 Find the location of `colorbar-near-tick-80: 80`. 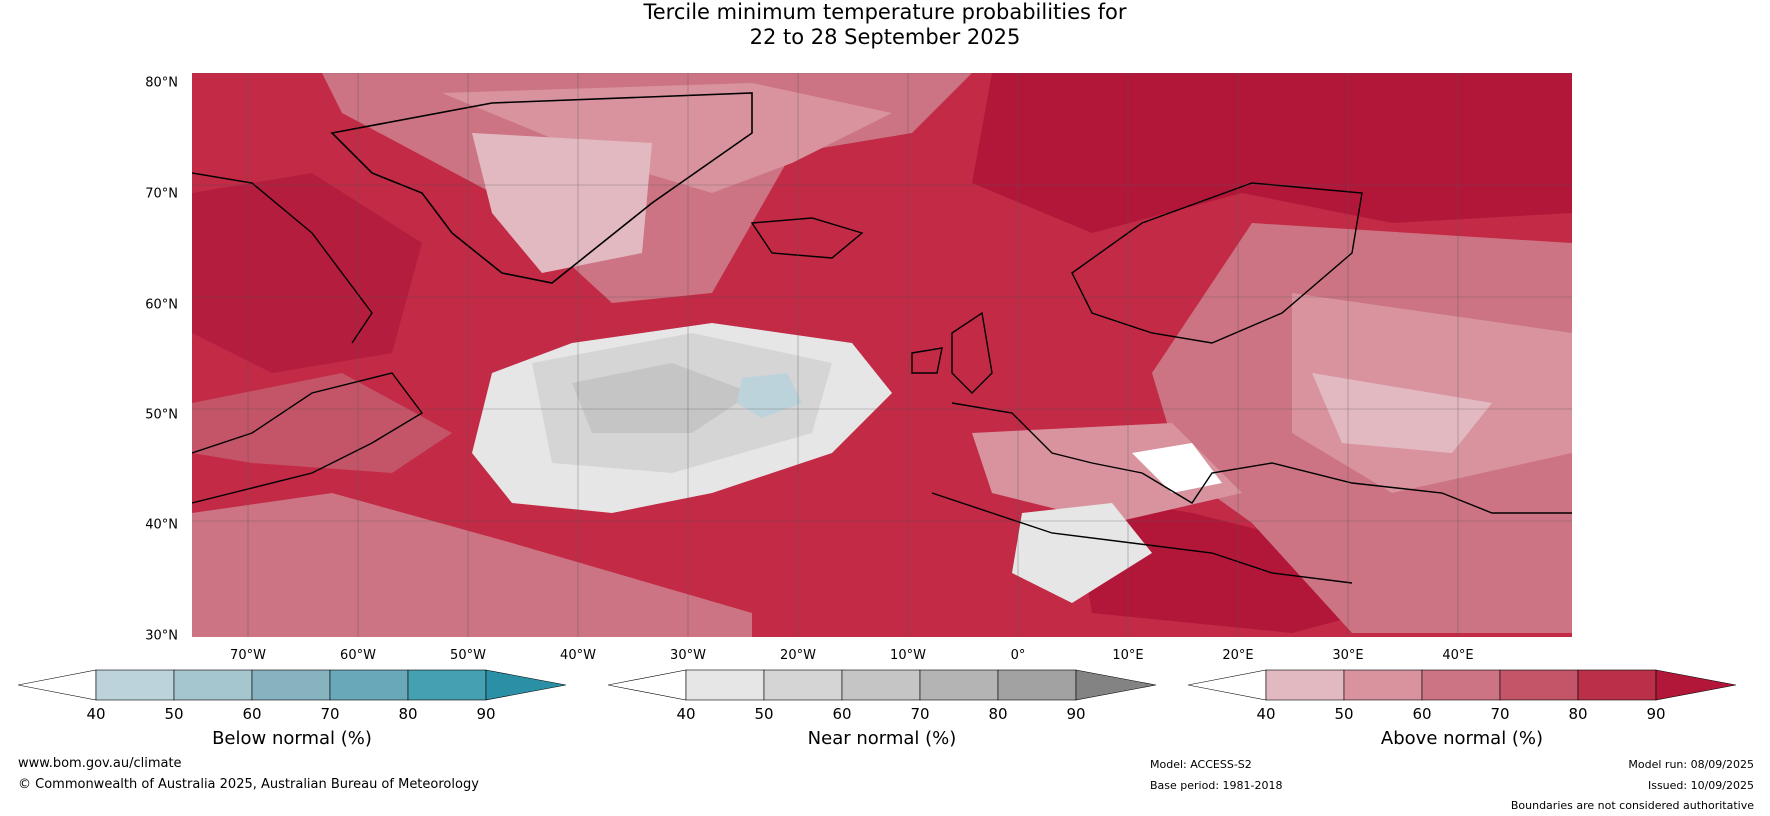

colorbar-near-tick-80: 80 is located at coordinates (998, 714).